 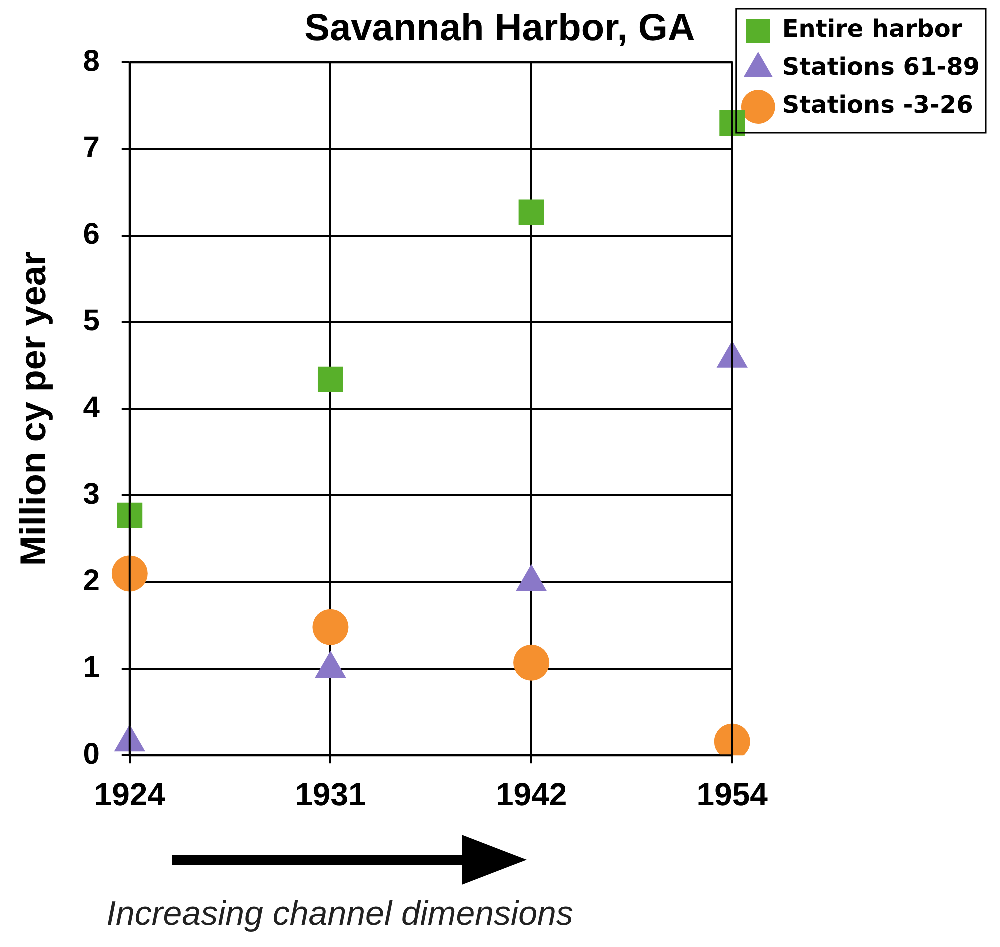 What do you see at coordinates (881, 67) in the screenshot?
I see `legend-label: Stations 61-89` at bounding box center [881, 67].